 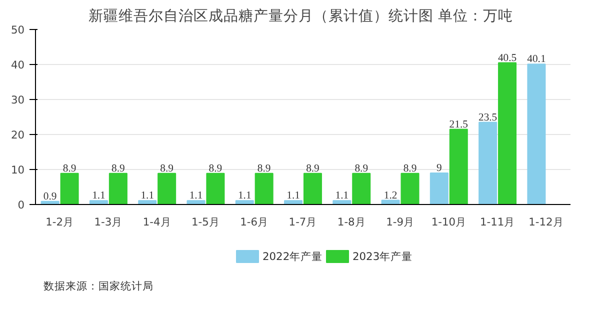 I want to click on x-tick-label: 1-11月, so click(x=498, y=222).